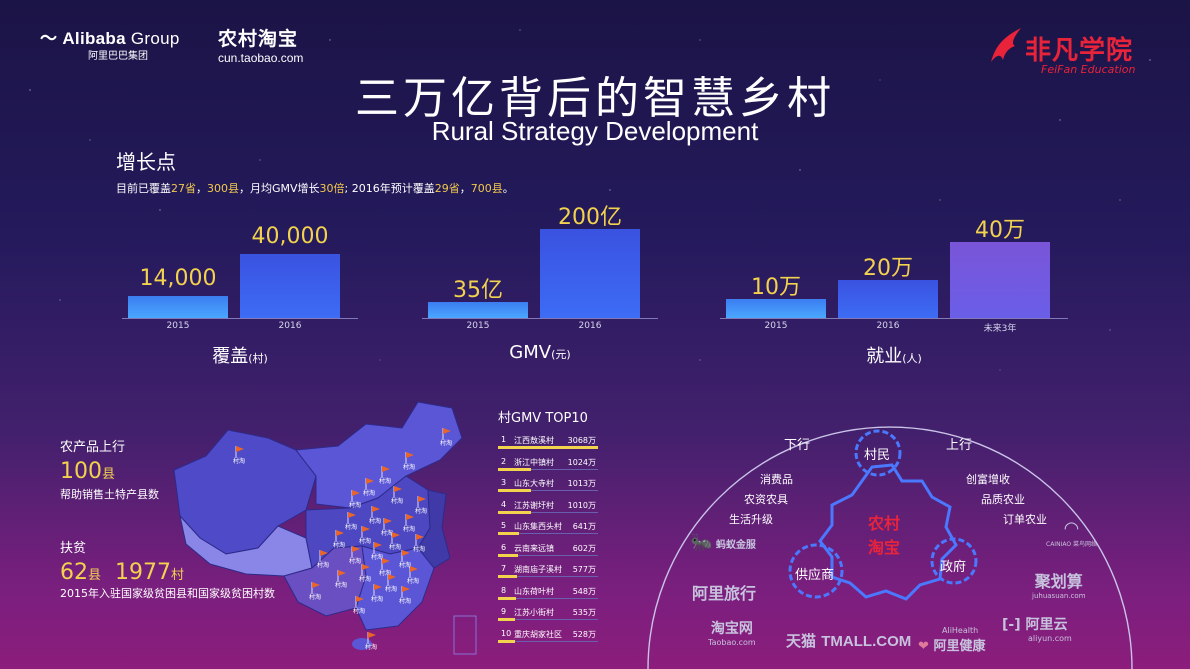 The width and height of the screenshot is (1190, 669). Describe the element at coordinates (1060, 52) in the screenshot. I see `feifan-logo: 非凡学院 FeiFan Education` at that location.